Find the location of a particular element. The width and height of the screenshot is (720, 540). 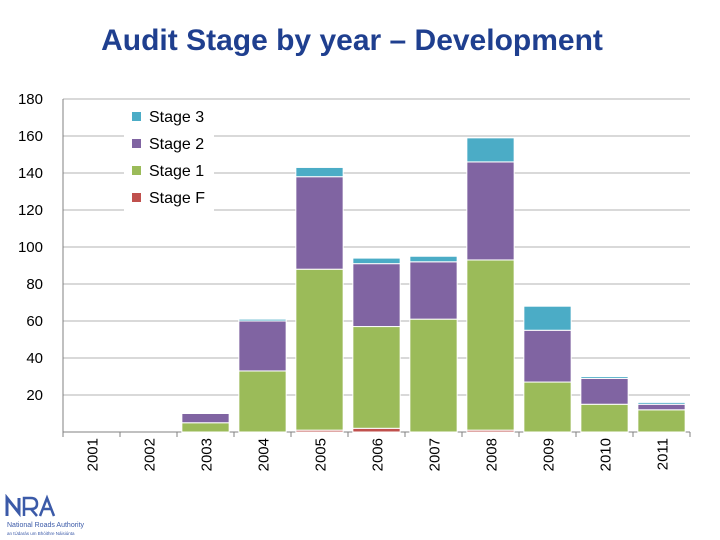

bar-stage-1-2008 is located at coordinates (490, 345).